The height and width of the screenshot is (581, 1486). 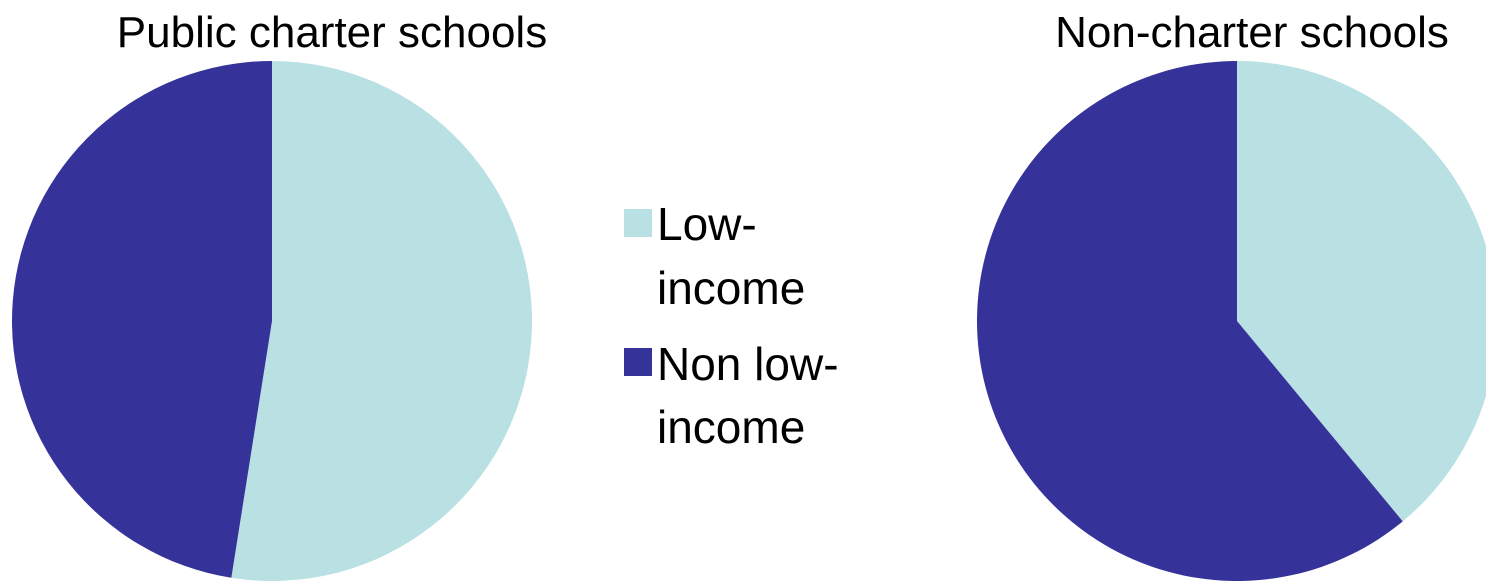 What do you see at coordinates (1361, 291) in the screenshot?
I see `pie-slice-low-income` at bounding box center [1361, 291].